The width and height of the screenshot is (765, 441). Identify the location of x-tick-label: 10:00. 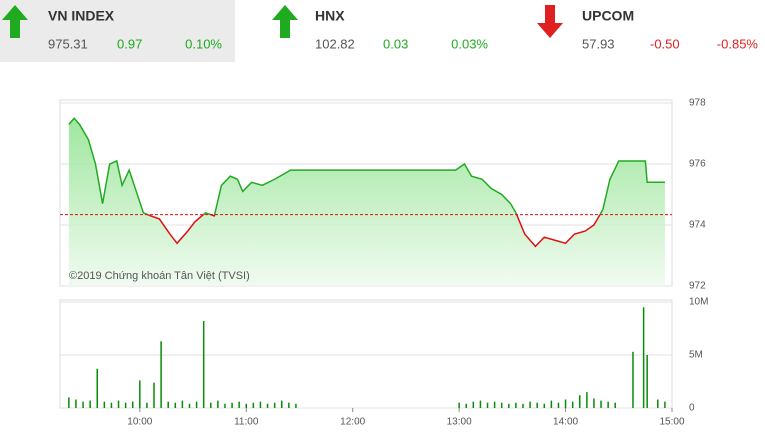
(139, 422).